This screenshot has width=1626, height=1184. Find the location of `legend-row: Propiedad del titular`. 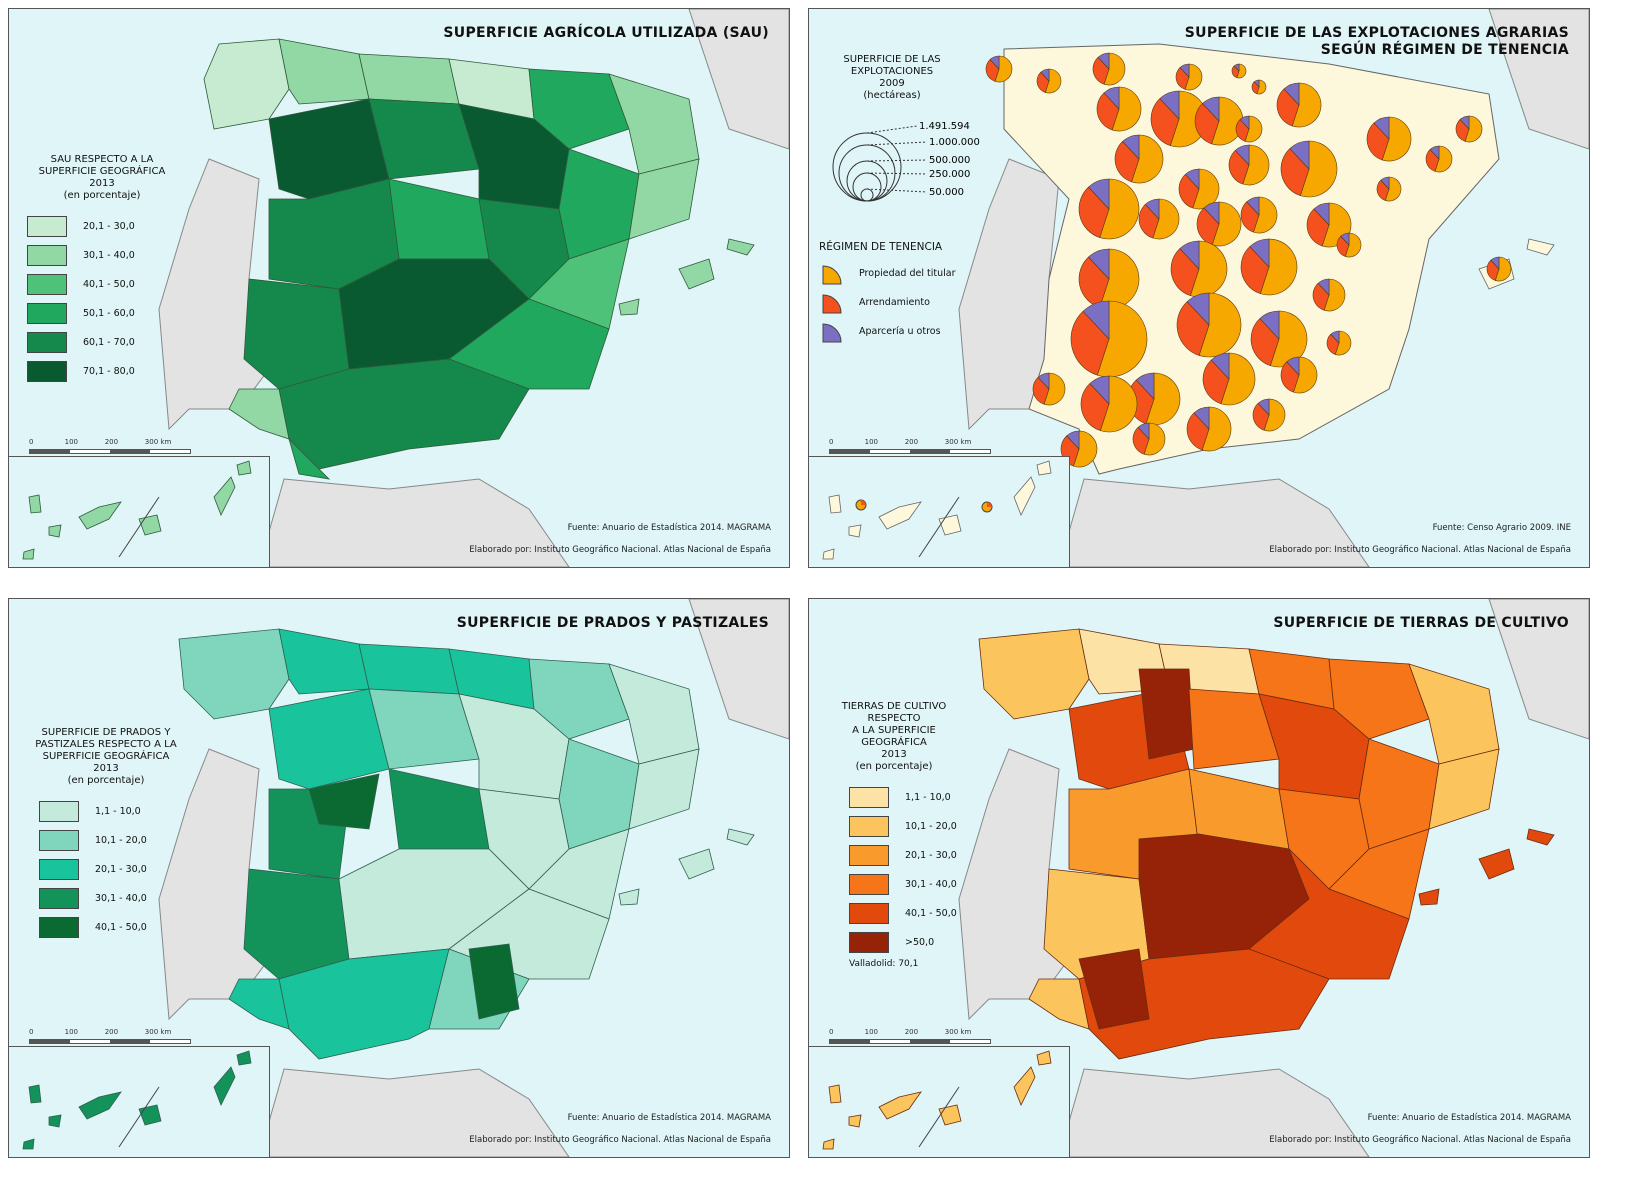

legend-row: Propiedad del titular is located at coordinates (904, 273).